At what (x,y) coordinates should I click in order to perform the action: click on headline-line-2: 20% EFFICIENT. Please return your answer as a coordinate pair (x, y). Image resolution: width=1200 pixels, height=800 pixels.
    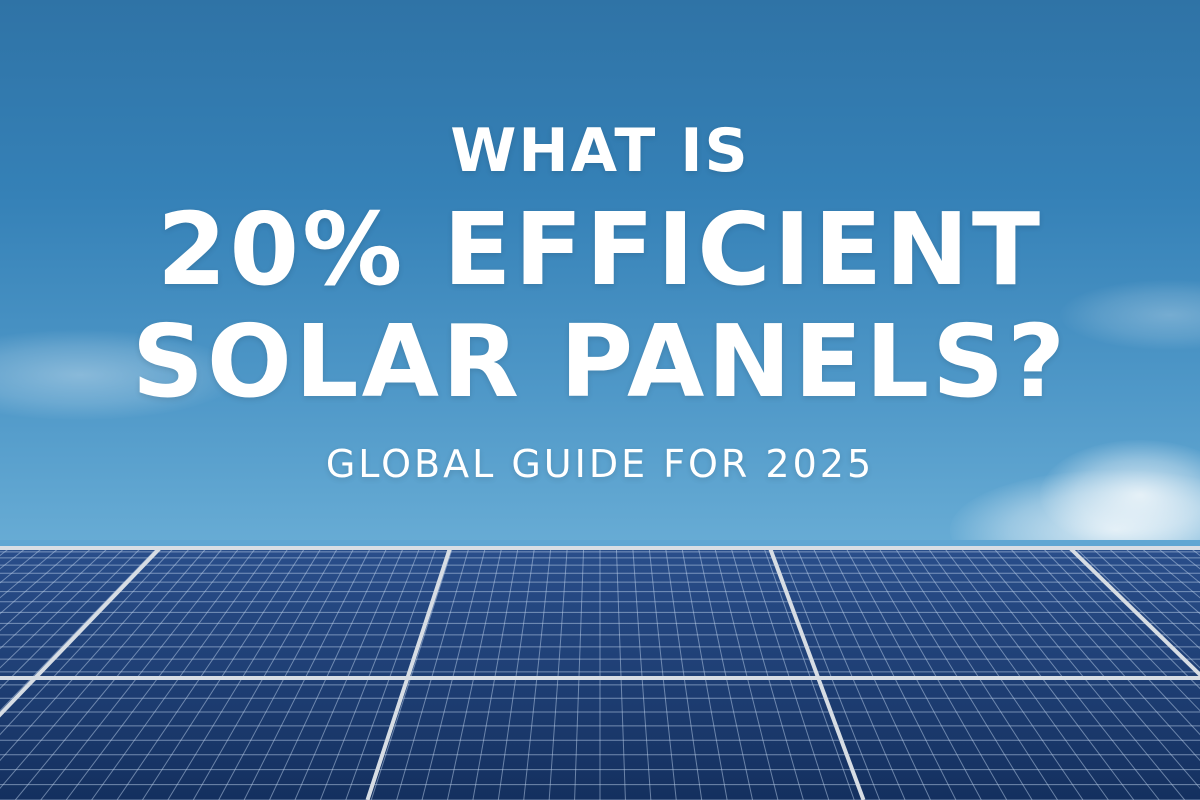
    Looking at the image, I should click on (600, 249).